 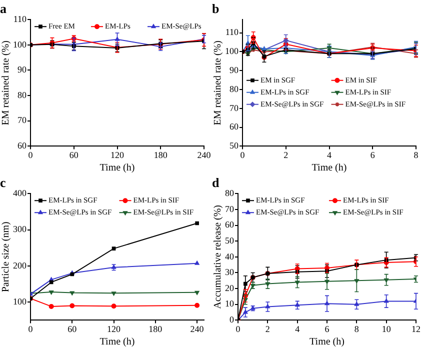 What do you see at coordinates (20, 193) in the screenshot?
I see `y-tick-label: 400` at bounding box center [20, 193].